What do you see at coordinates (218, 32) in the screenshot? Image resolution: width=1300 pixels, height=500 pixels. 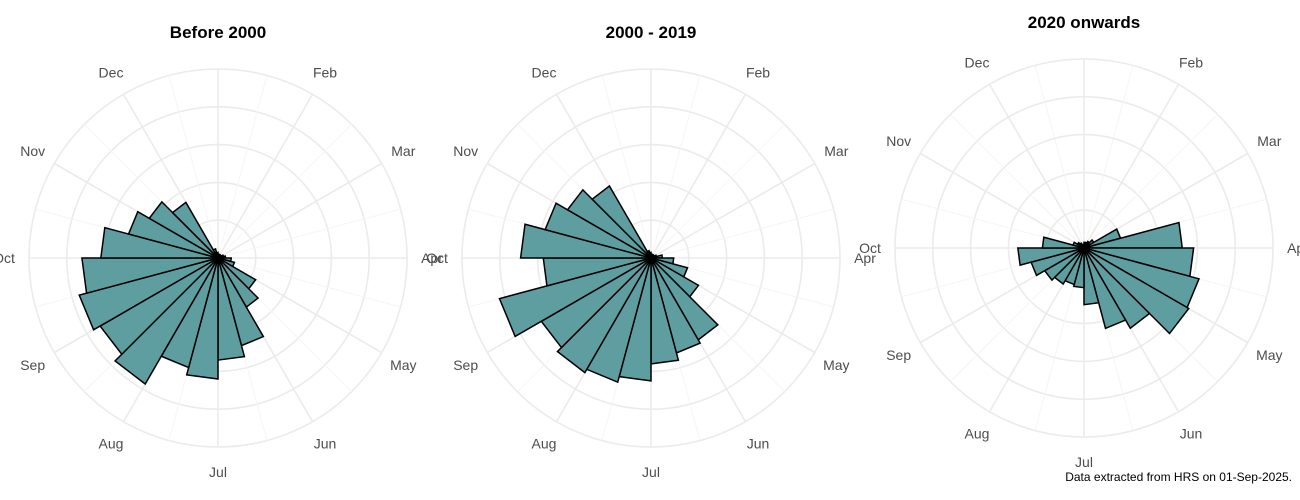 I see `chart-title: Before 2000` at bounding box center [218, 32].